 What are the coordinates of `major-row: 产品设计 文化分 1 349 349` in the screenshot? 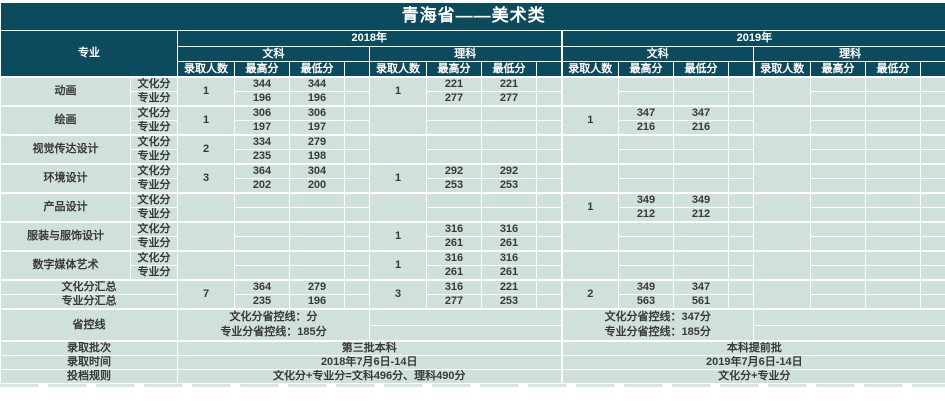 It's located at (472, 207).